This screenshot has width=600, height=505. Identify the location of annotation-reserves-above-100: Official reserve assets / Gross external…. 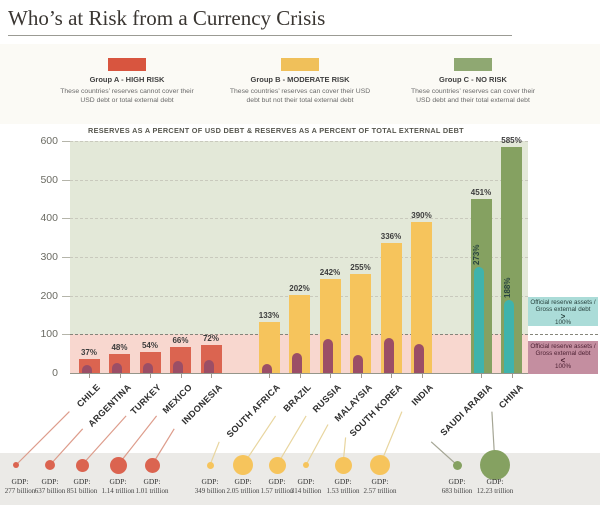
(563, 311).